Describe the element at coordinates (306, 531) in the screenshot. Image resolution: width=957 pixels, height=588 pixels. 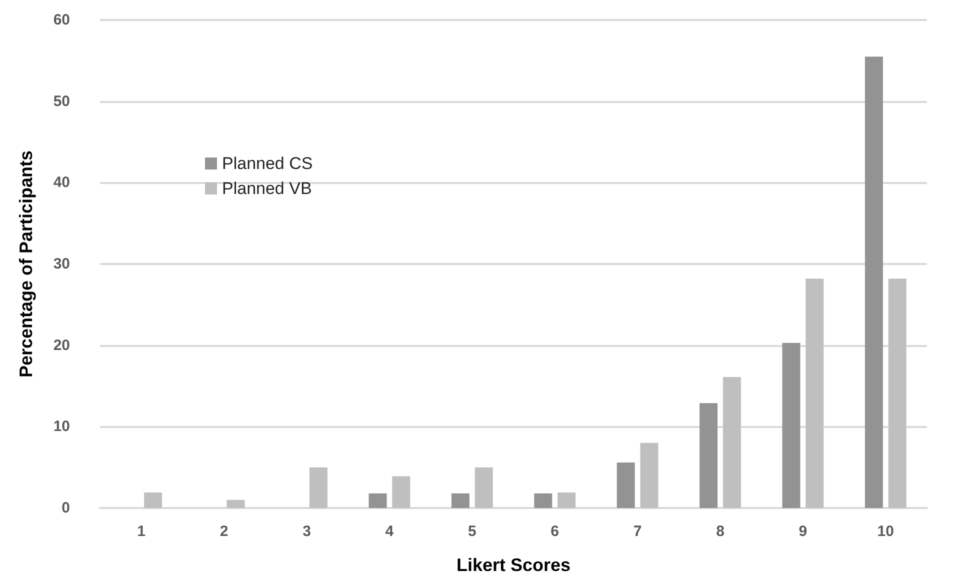
I see `x-tick-label: 3` at that location.